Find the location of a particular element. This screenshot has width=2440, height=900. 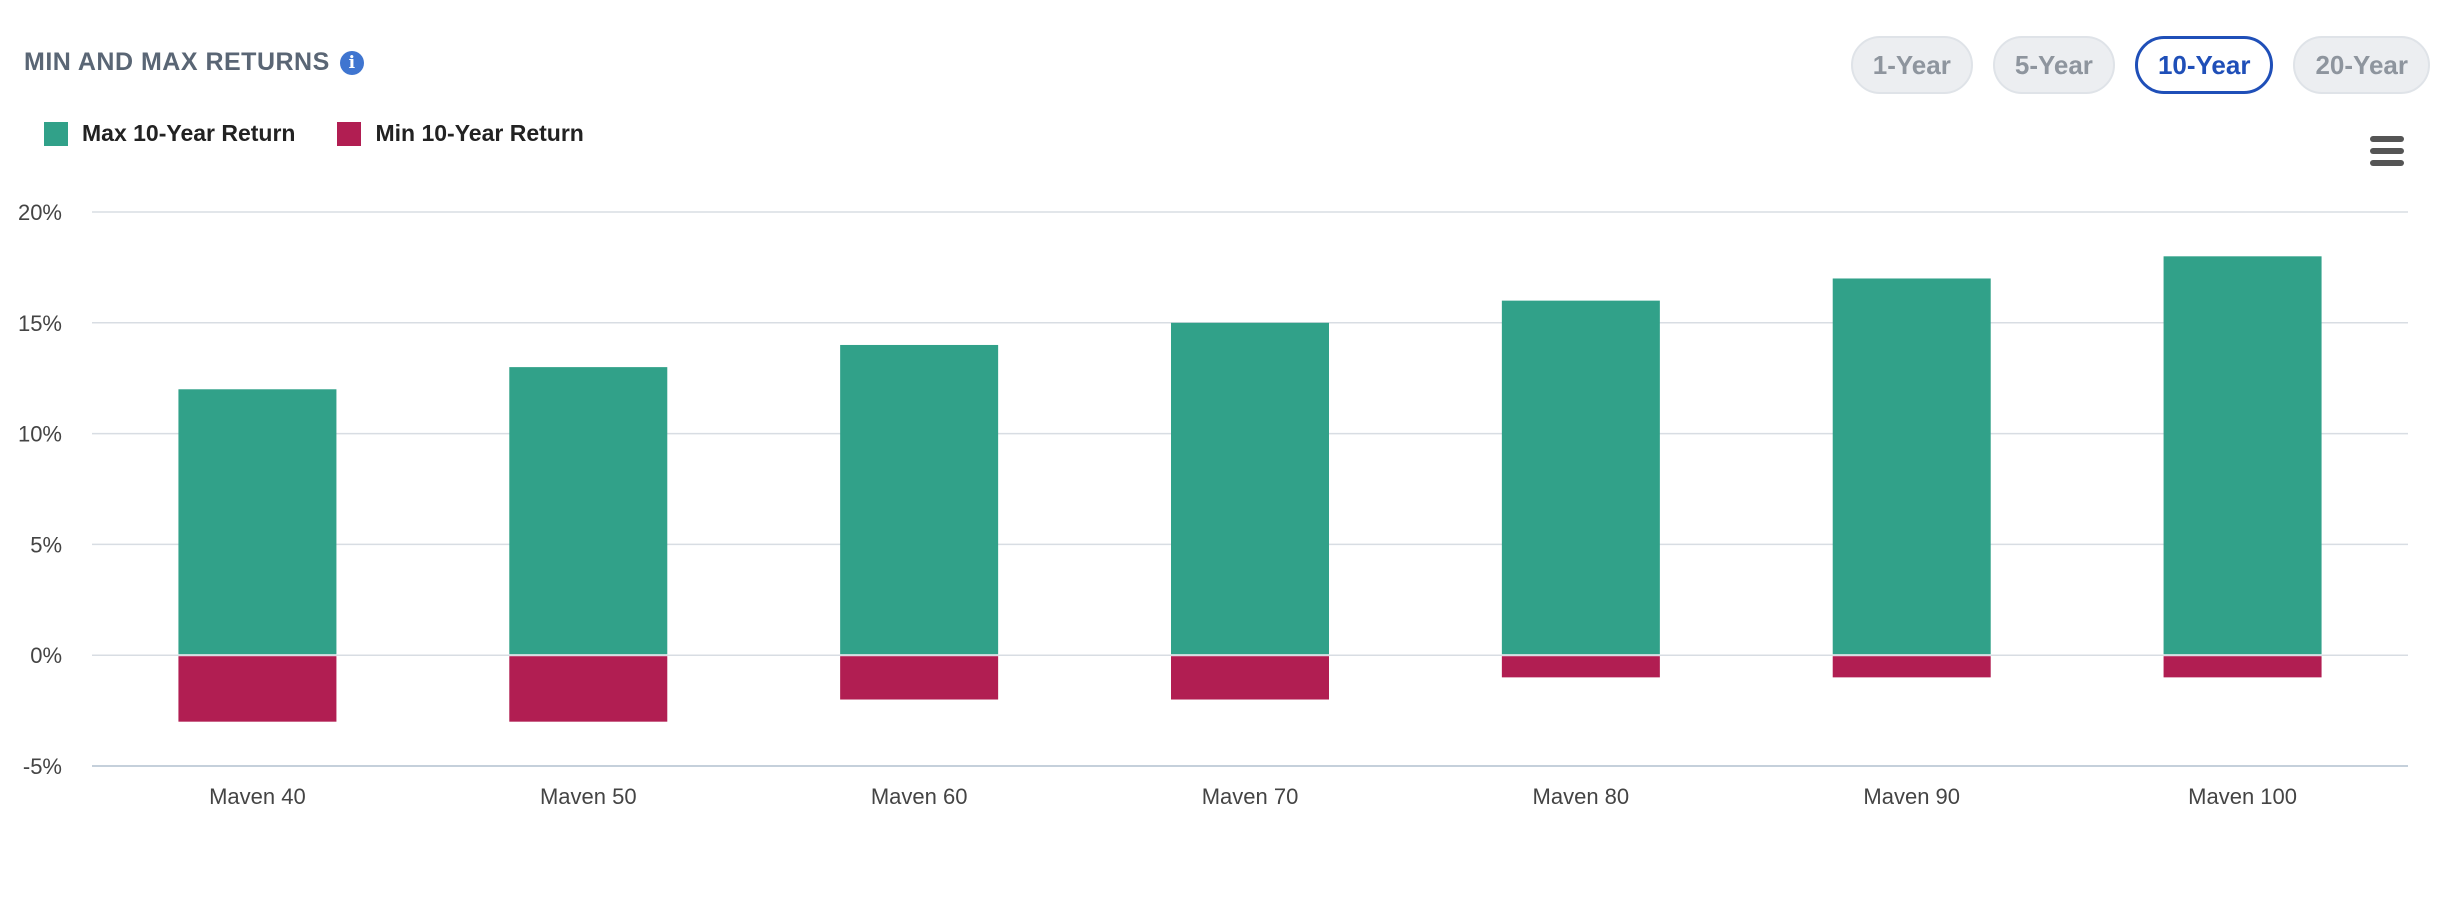

chart-header: MIN AND MAX RETURNS i is located at coordinates (194, 62).